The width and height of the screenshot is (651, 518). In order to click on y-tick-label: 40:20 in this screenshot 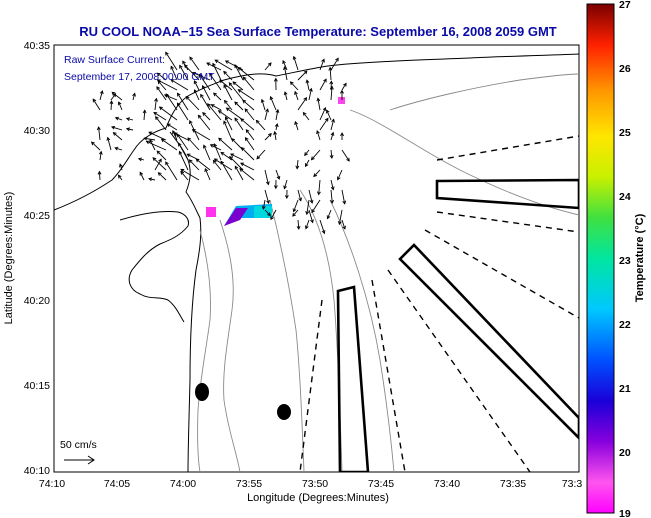, I will do `click(37, 301)`.